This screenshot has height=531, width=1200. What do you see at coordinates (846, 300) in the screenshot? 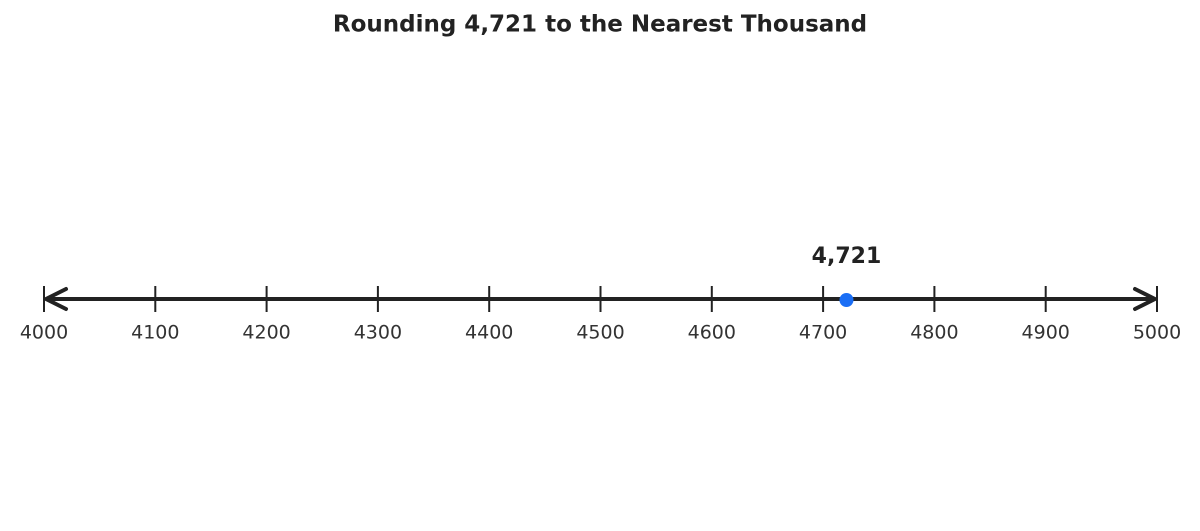
I see `point` at bounding box center [846, 300].